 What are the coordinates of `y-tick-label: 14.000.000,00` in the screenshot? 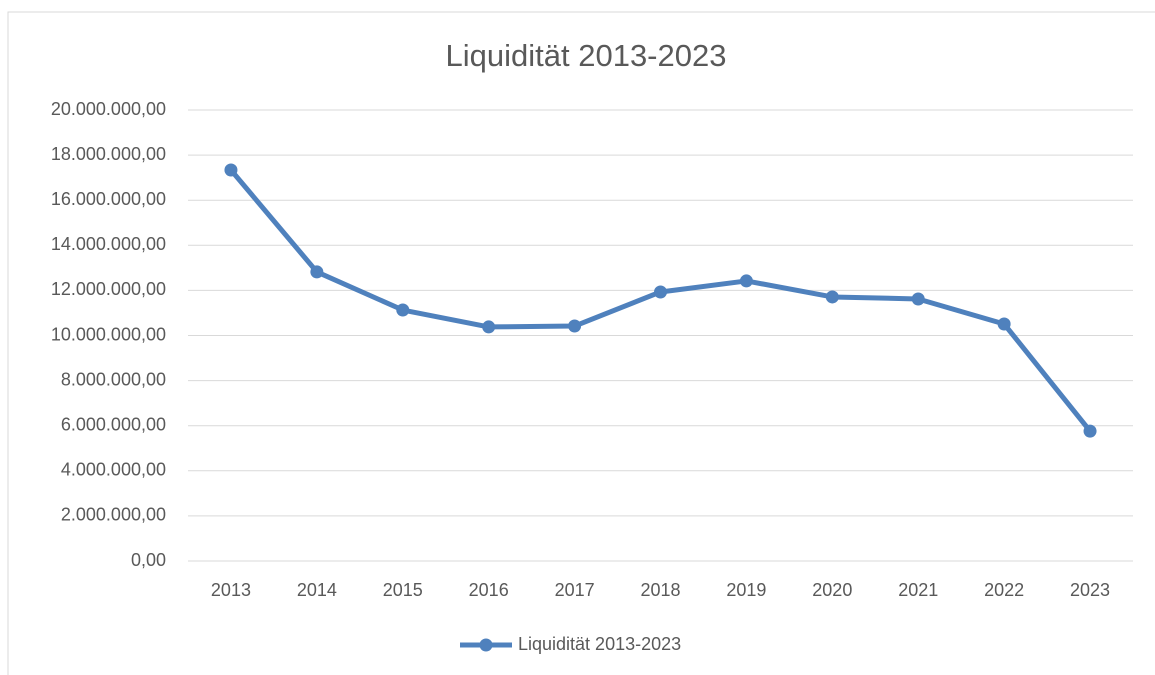 It's located at (108, 244).